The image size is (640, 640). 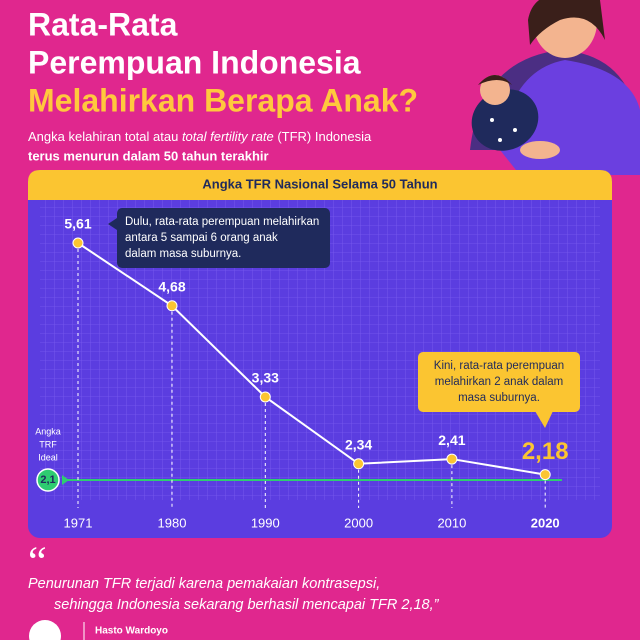 What do you see at coordinates (201, 238) in the screenshot?
I see `annotation-text: antara 5 sampai 6 orang anak` at bounding box center [201, 238].